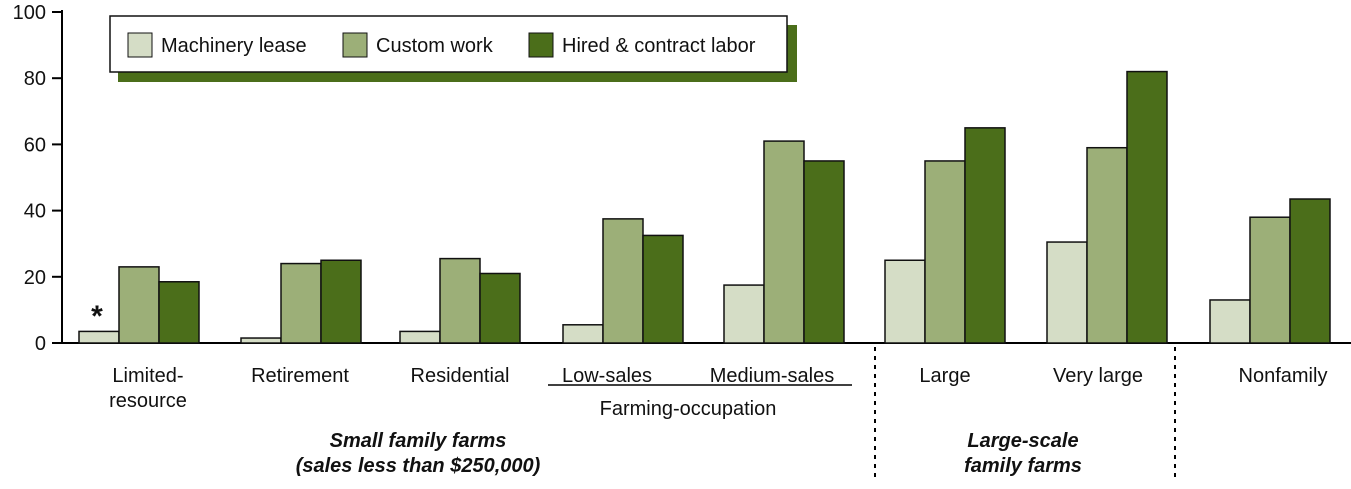  I want to click on y-tick-label: 60, so click(35, 145).